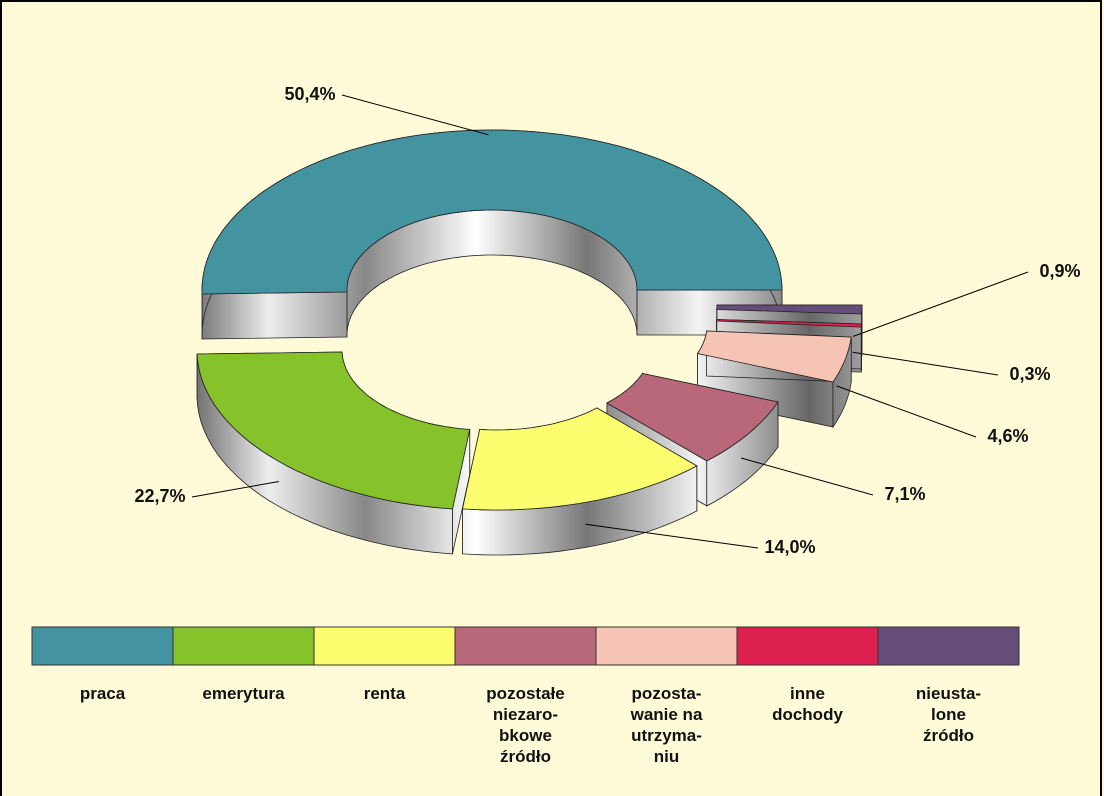 Image resolution: width=1104 pixels, height=796 pixels. Describe the element at coordinates (274, 315) in the screenshot. I see `slice-end` at that location.